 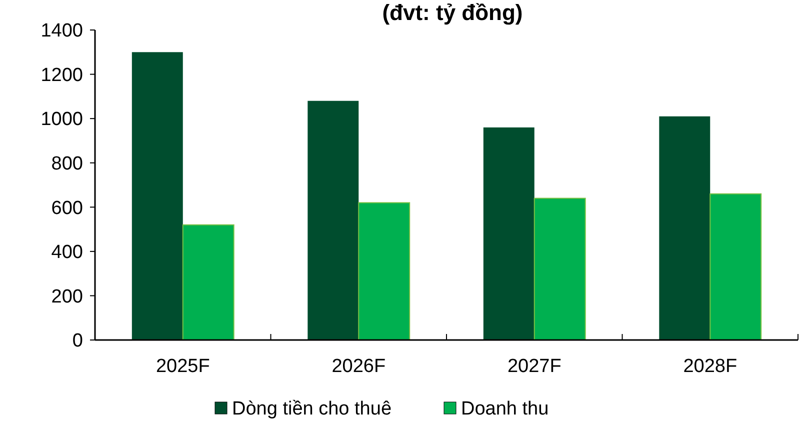 I want to click on y-tick-label: 1000, so click(x=61, y=119).